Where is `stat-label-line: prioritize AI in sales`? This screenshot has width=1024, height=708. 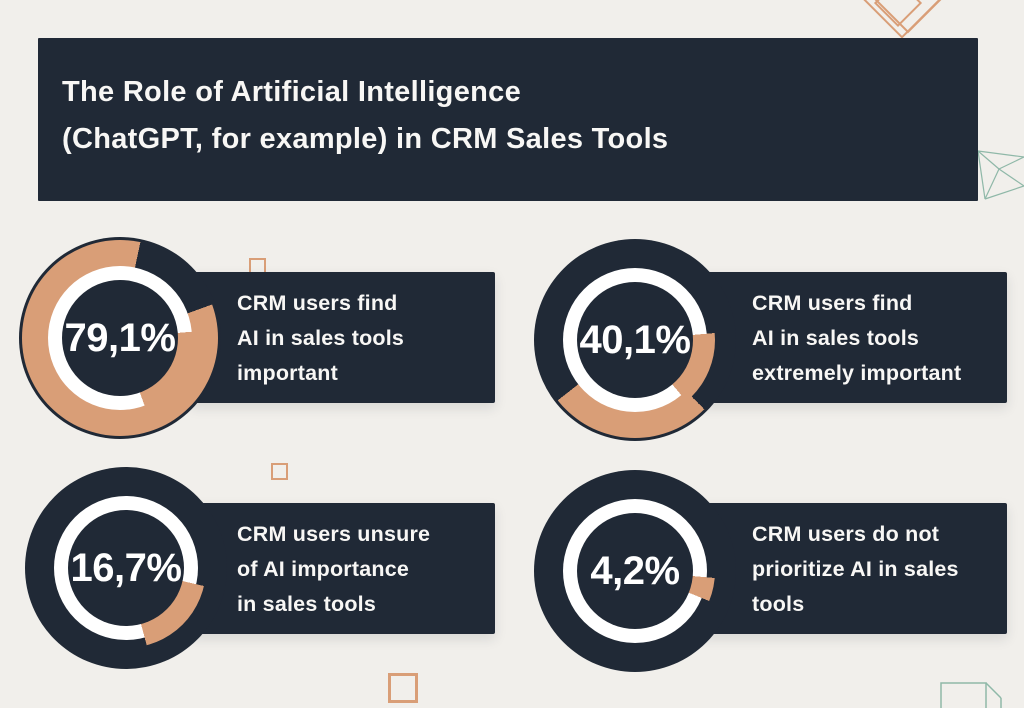
stat-label-line: prioritize AI in sales is located at coordinates (855, 569).